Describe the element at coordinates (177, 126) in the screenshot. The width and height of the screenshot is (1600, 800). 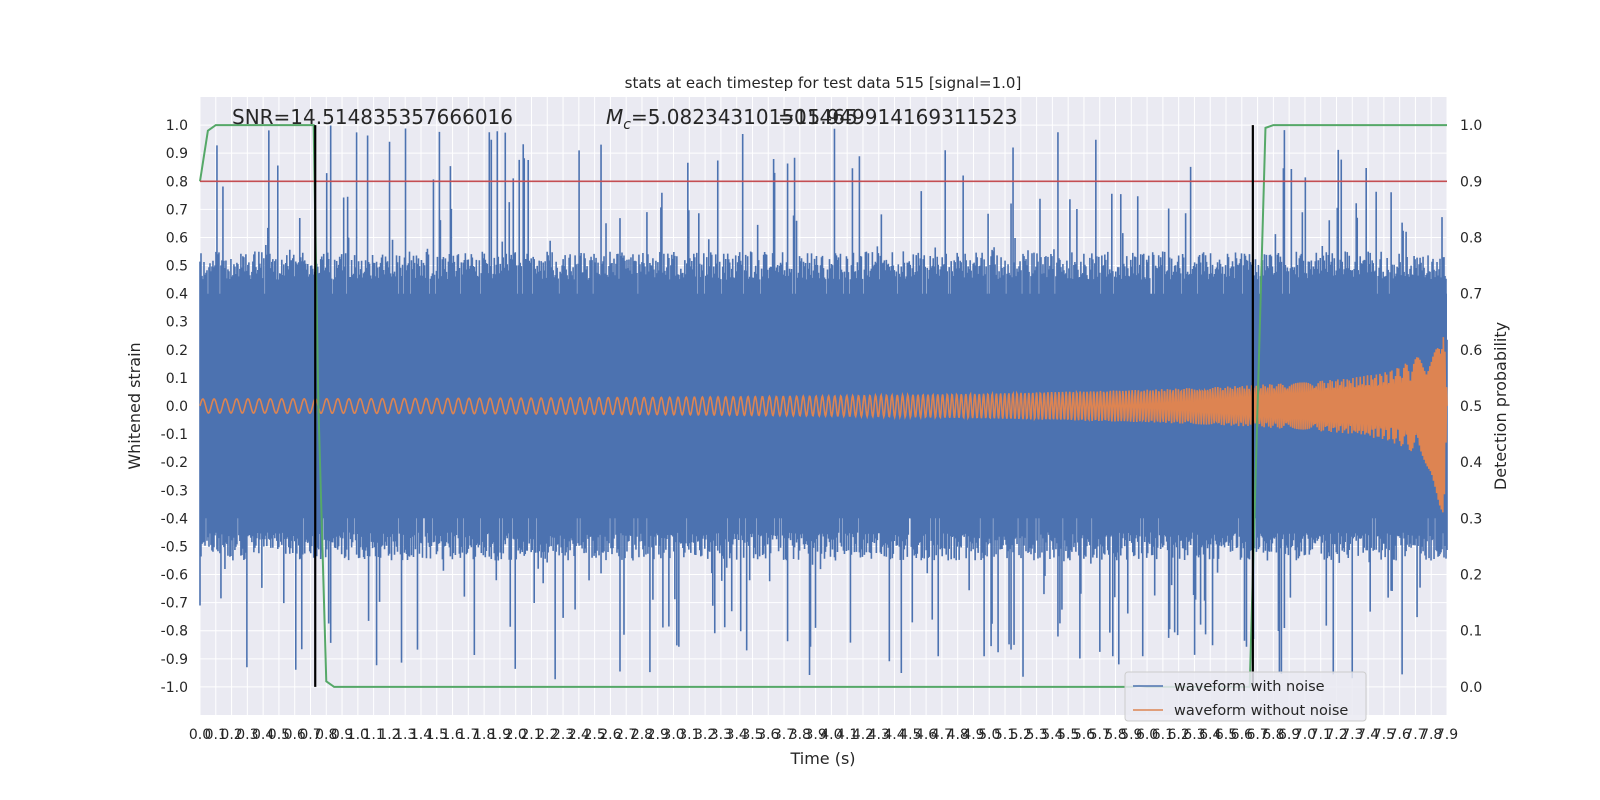
I see `left-y-tick-label: 1.0` at that location.